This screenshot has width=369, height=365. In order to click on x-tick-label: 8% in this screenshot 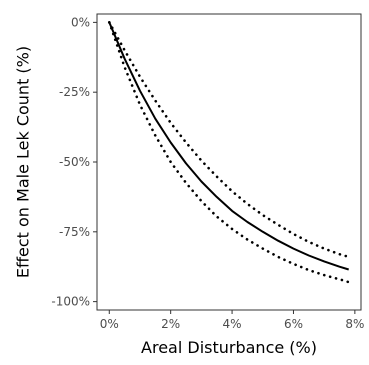, I will do `click(354, 324)`.